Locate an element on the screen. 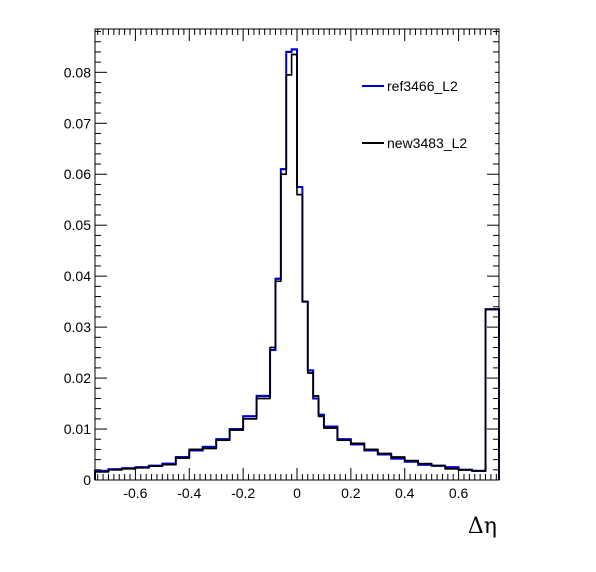 This screenshot has width=596, height=572. x-tick-label: 0 is located at coordinates (297, 493).